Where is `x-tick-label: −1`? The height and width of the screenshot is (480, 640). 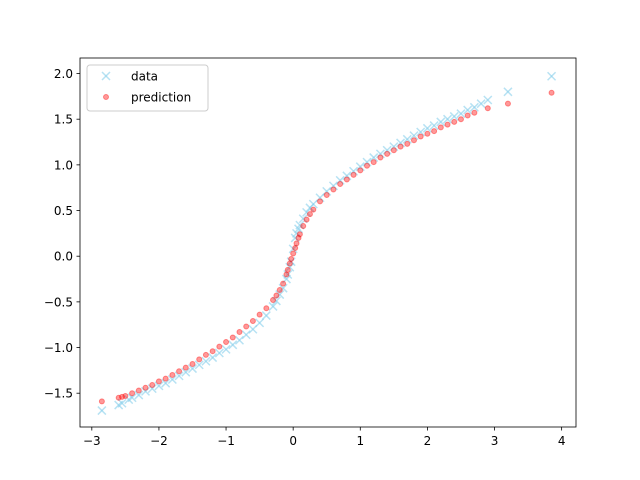
x-tick-label: −1 is located at coordinates (226, 441).